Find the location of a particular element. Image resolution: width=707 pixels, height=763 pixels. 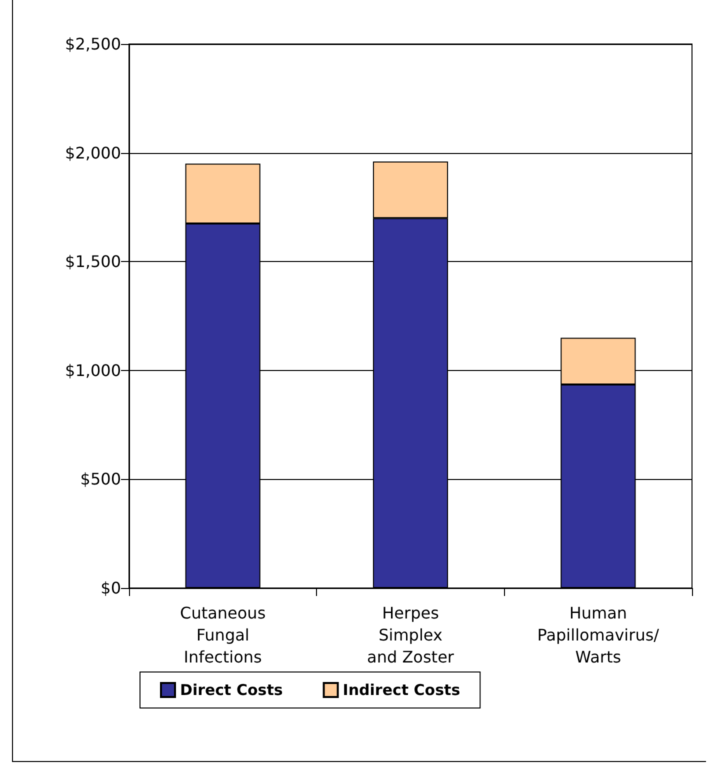

x-tick-label: Cutaneous Fungal Infections is located at coordinates (223, 635).